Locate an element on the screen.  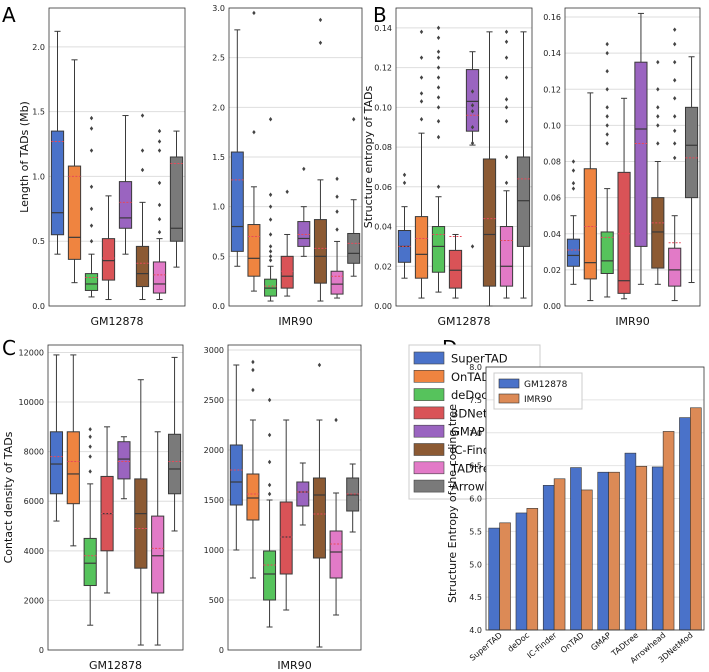
bar-imr90-gmap is located at coordinates (614, 551).